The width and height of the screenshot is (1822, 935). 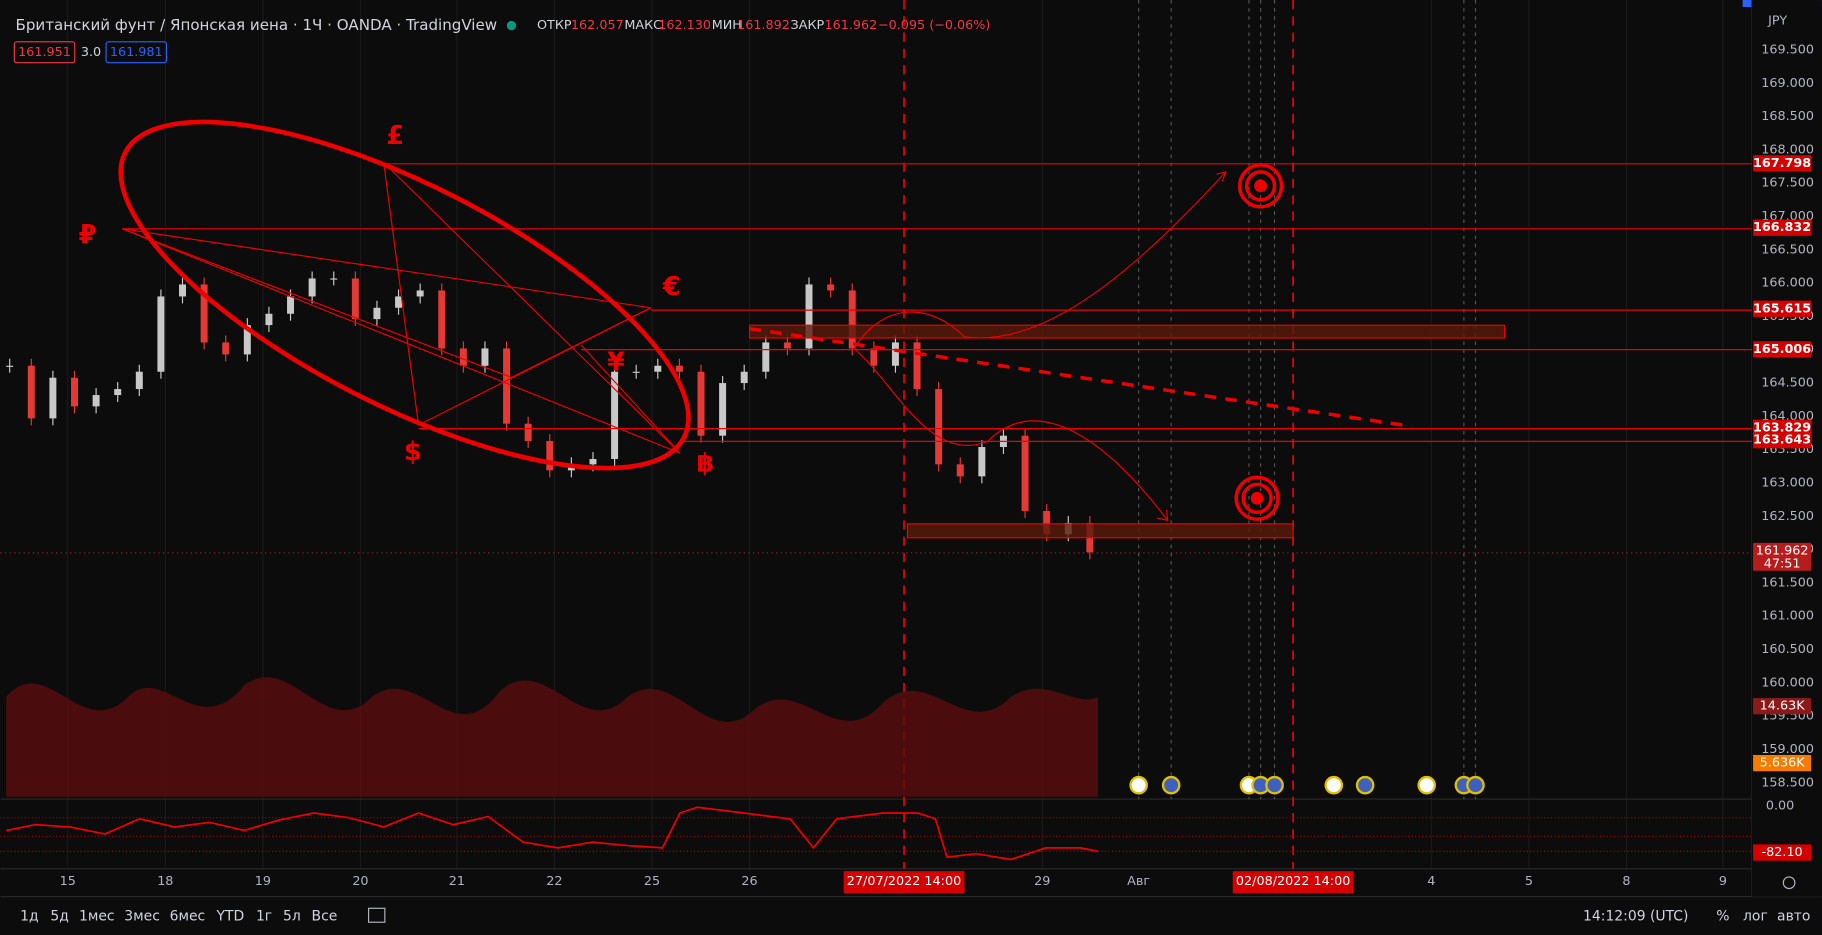 I want to click on price-label: 162.500, so click(x=1787, y=516).